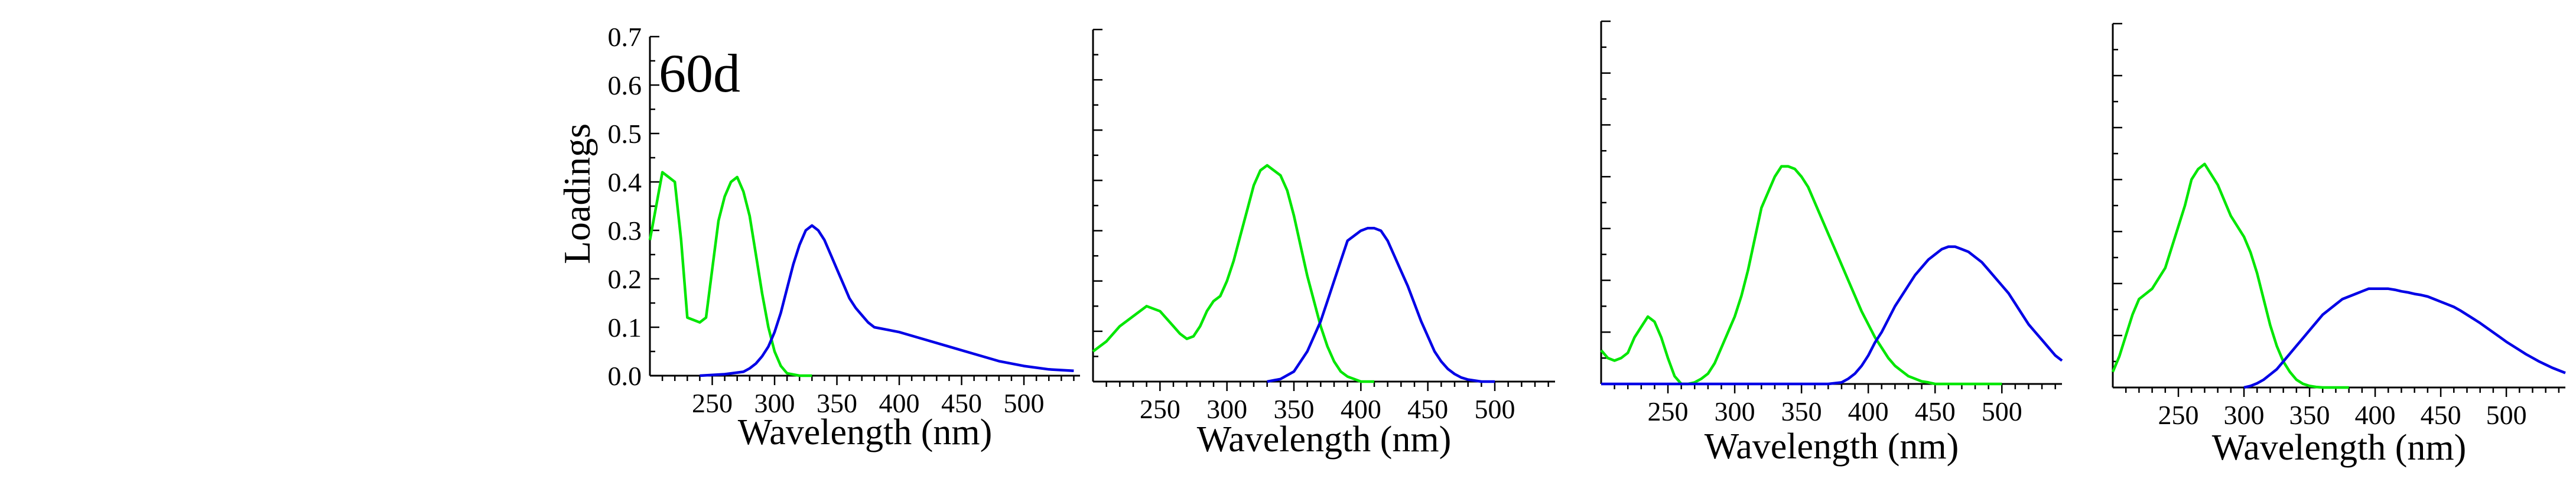  I want to click on y-tick-label: 0.6, so click(625, 85).